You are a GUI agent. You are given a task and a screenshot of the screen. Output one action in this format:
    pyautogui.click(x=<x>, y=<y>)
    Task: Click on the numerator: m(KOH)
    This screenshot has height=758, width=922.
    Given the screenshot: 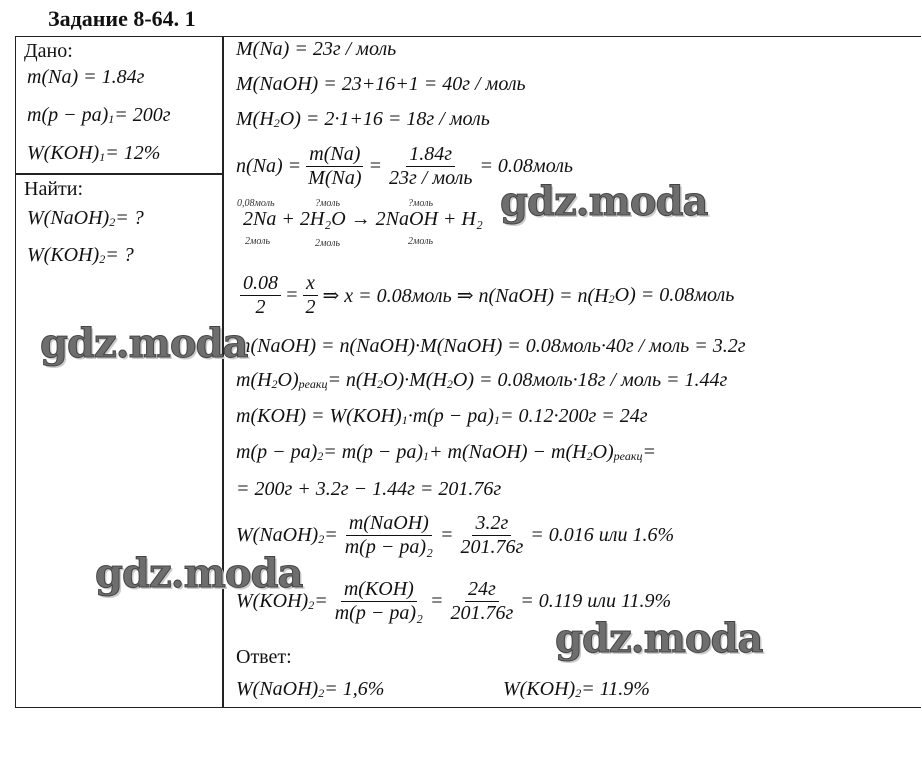 What is the action you would take?
    pyautogui.click(x=378, y=590)
    